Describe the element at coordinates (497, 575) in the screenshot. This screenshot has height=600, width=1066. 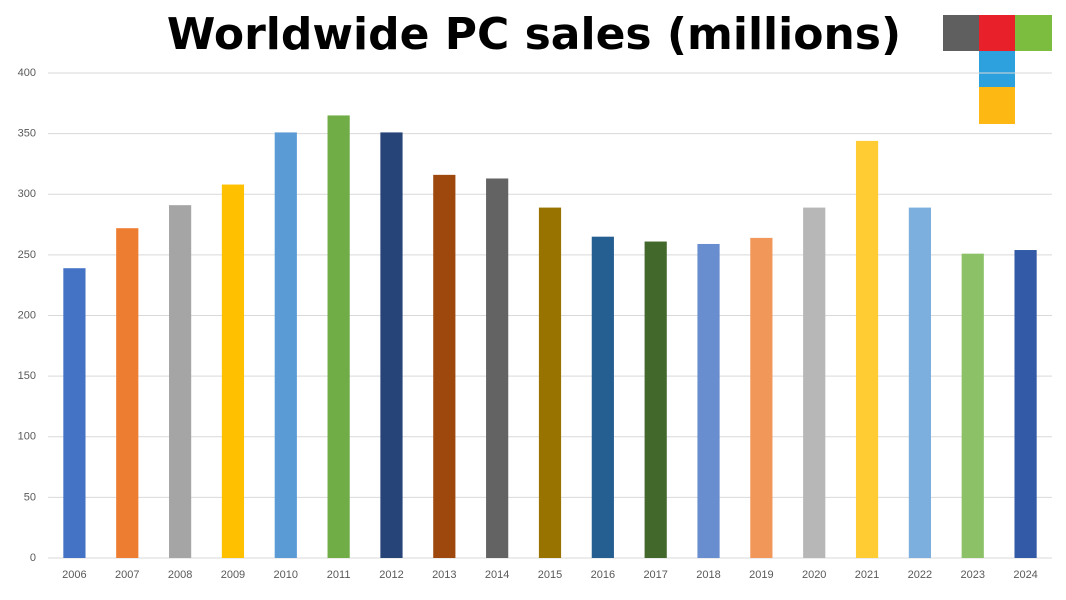
I see `x-tick-label: 2014` at that location.